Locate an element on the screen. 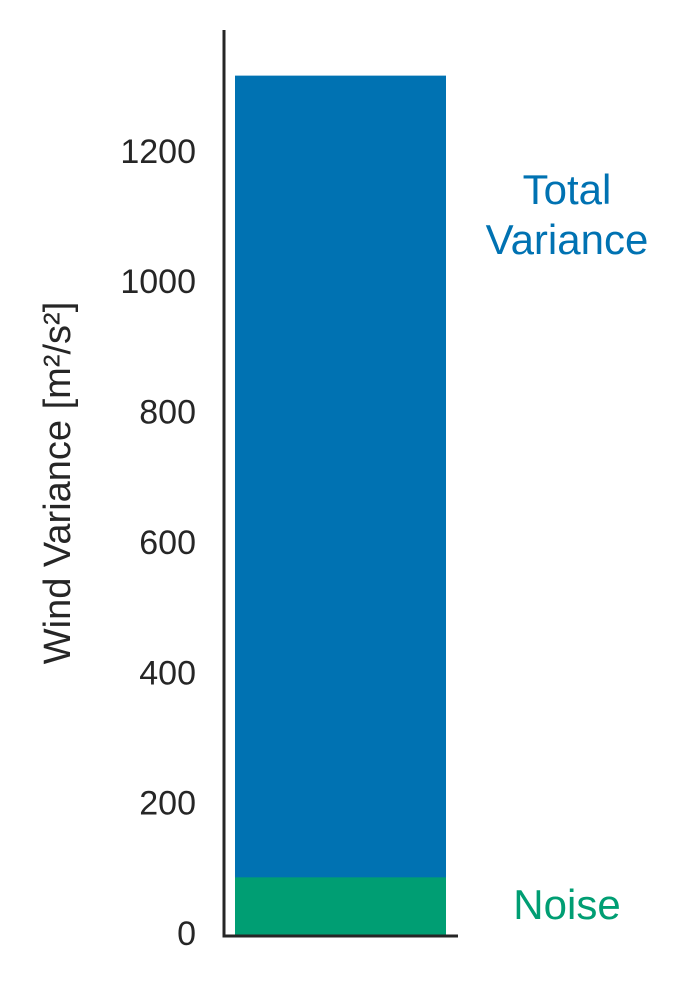  y-tick-label: 800 is located at coordinates (167, 413).